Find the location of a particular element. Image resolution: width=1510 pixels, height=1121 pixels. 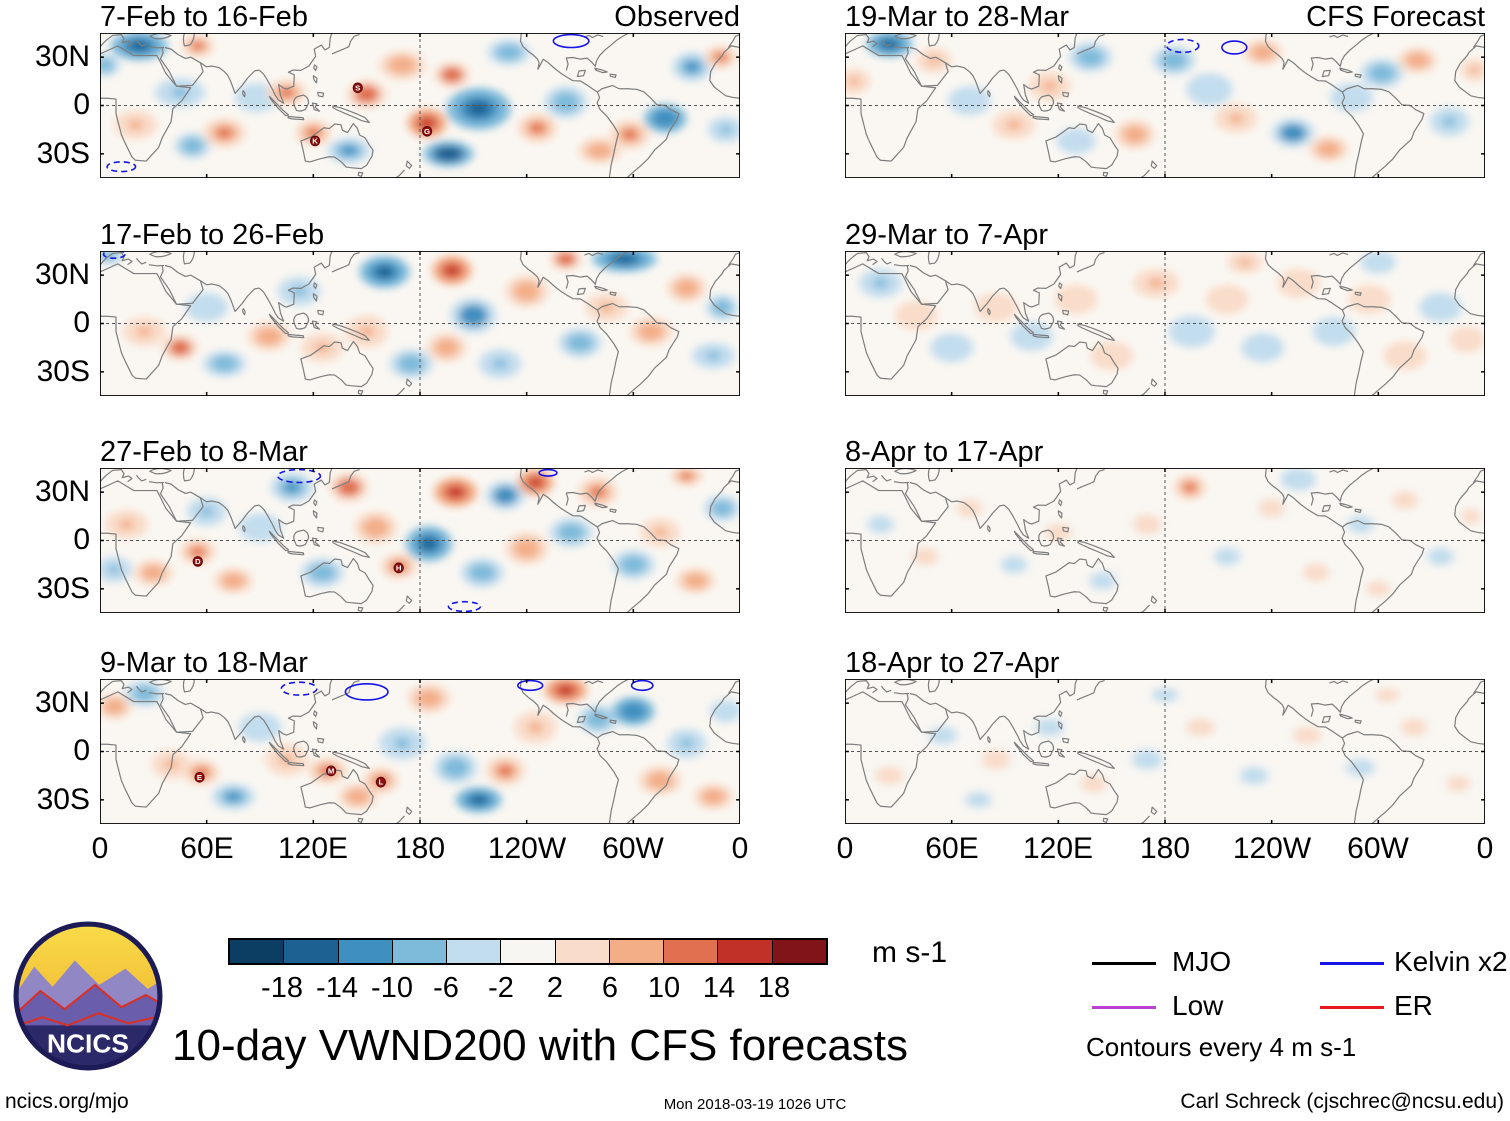

map-panel-observed-1: 7-Feb to 16-Feb Observed S K G is located at coordinates (420, 90).